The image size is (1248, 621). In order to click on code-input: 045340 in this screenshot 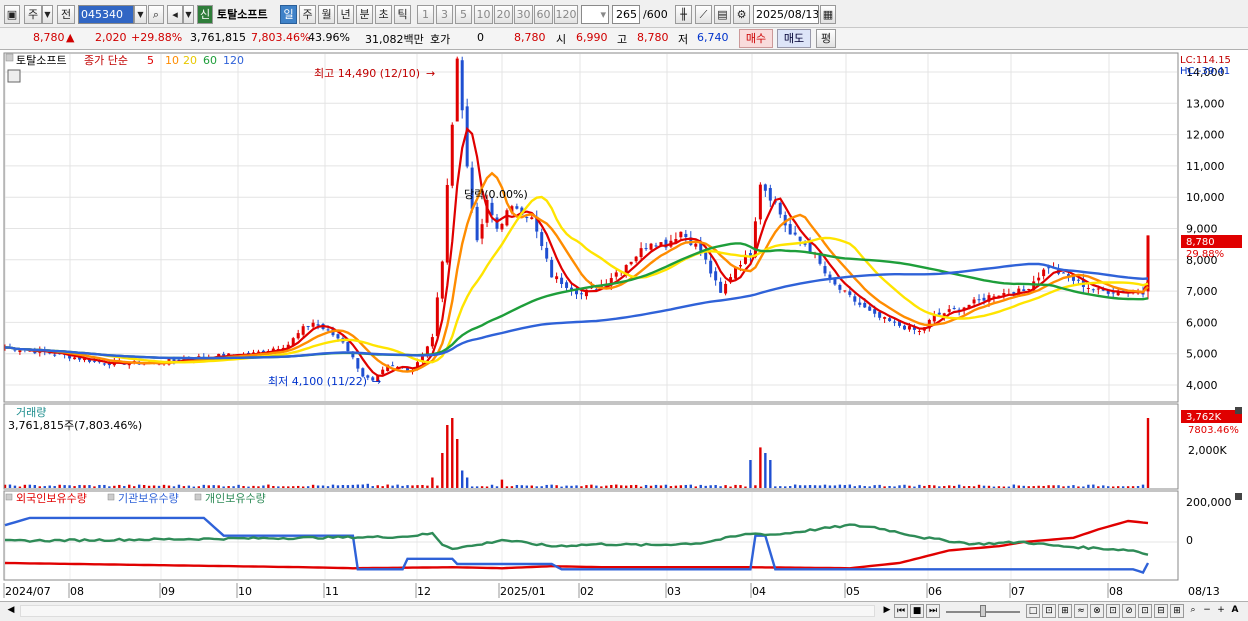, I will do `click(106, 14)`.